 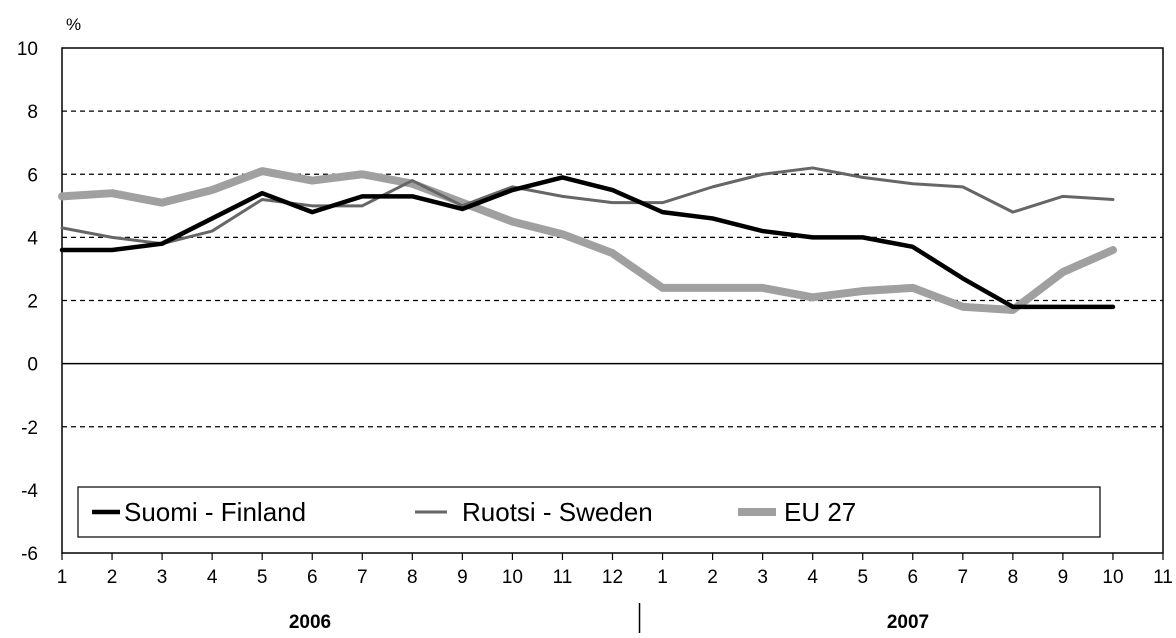 I want to click on y-tick-label: -2, so click(x=29, y=428).